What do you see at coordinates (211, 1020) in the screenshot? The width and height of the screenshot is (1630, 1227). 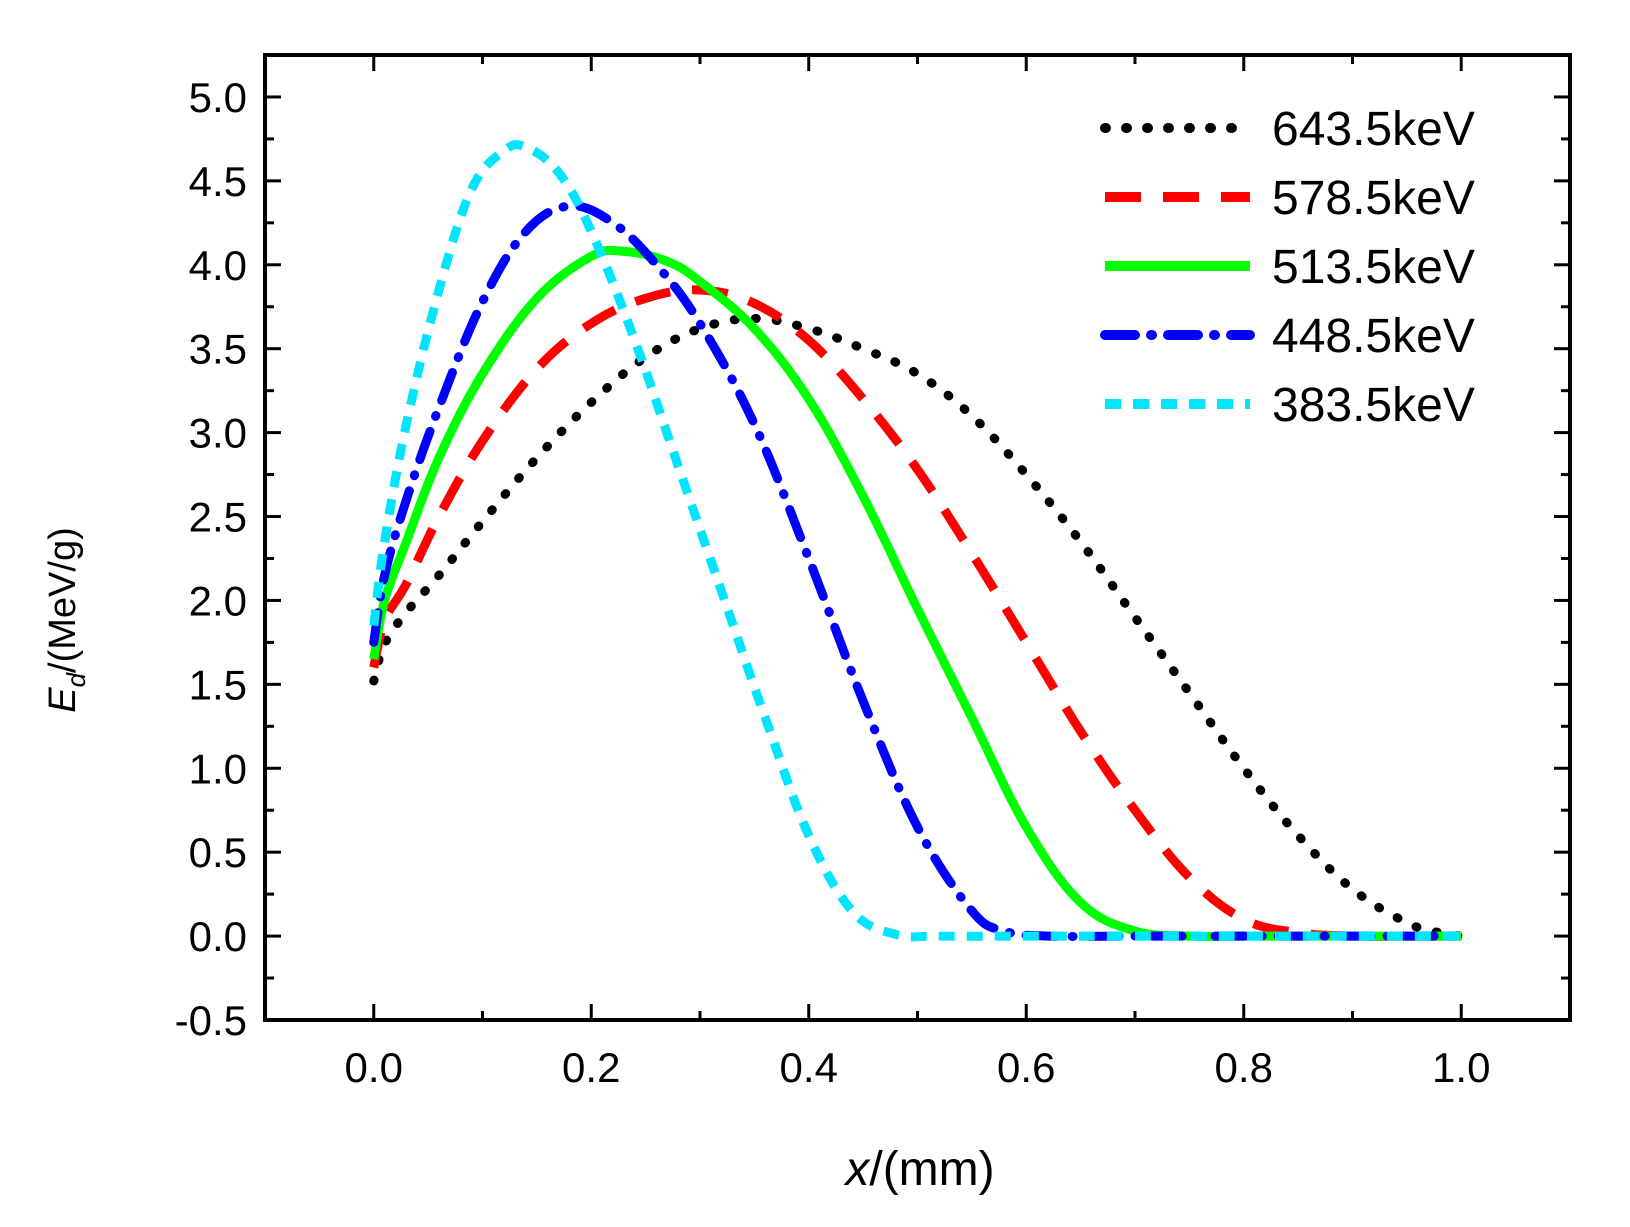 I see `y-tick-label: -0.5` at bounding box center [211, 1020].